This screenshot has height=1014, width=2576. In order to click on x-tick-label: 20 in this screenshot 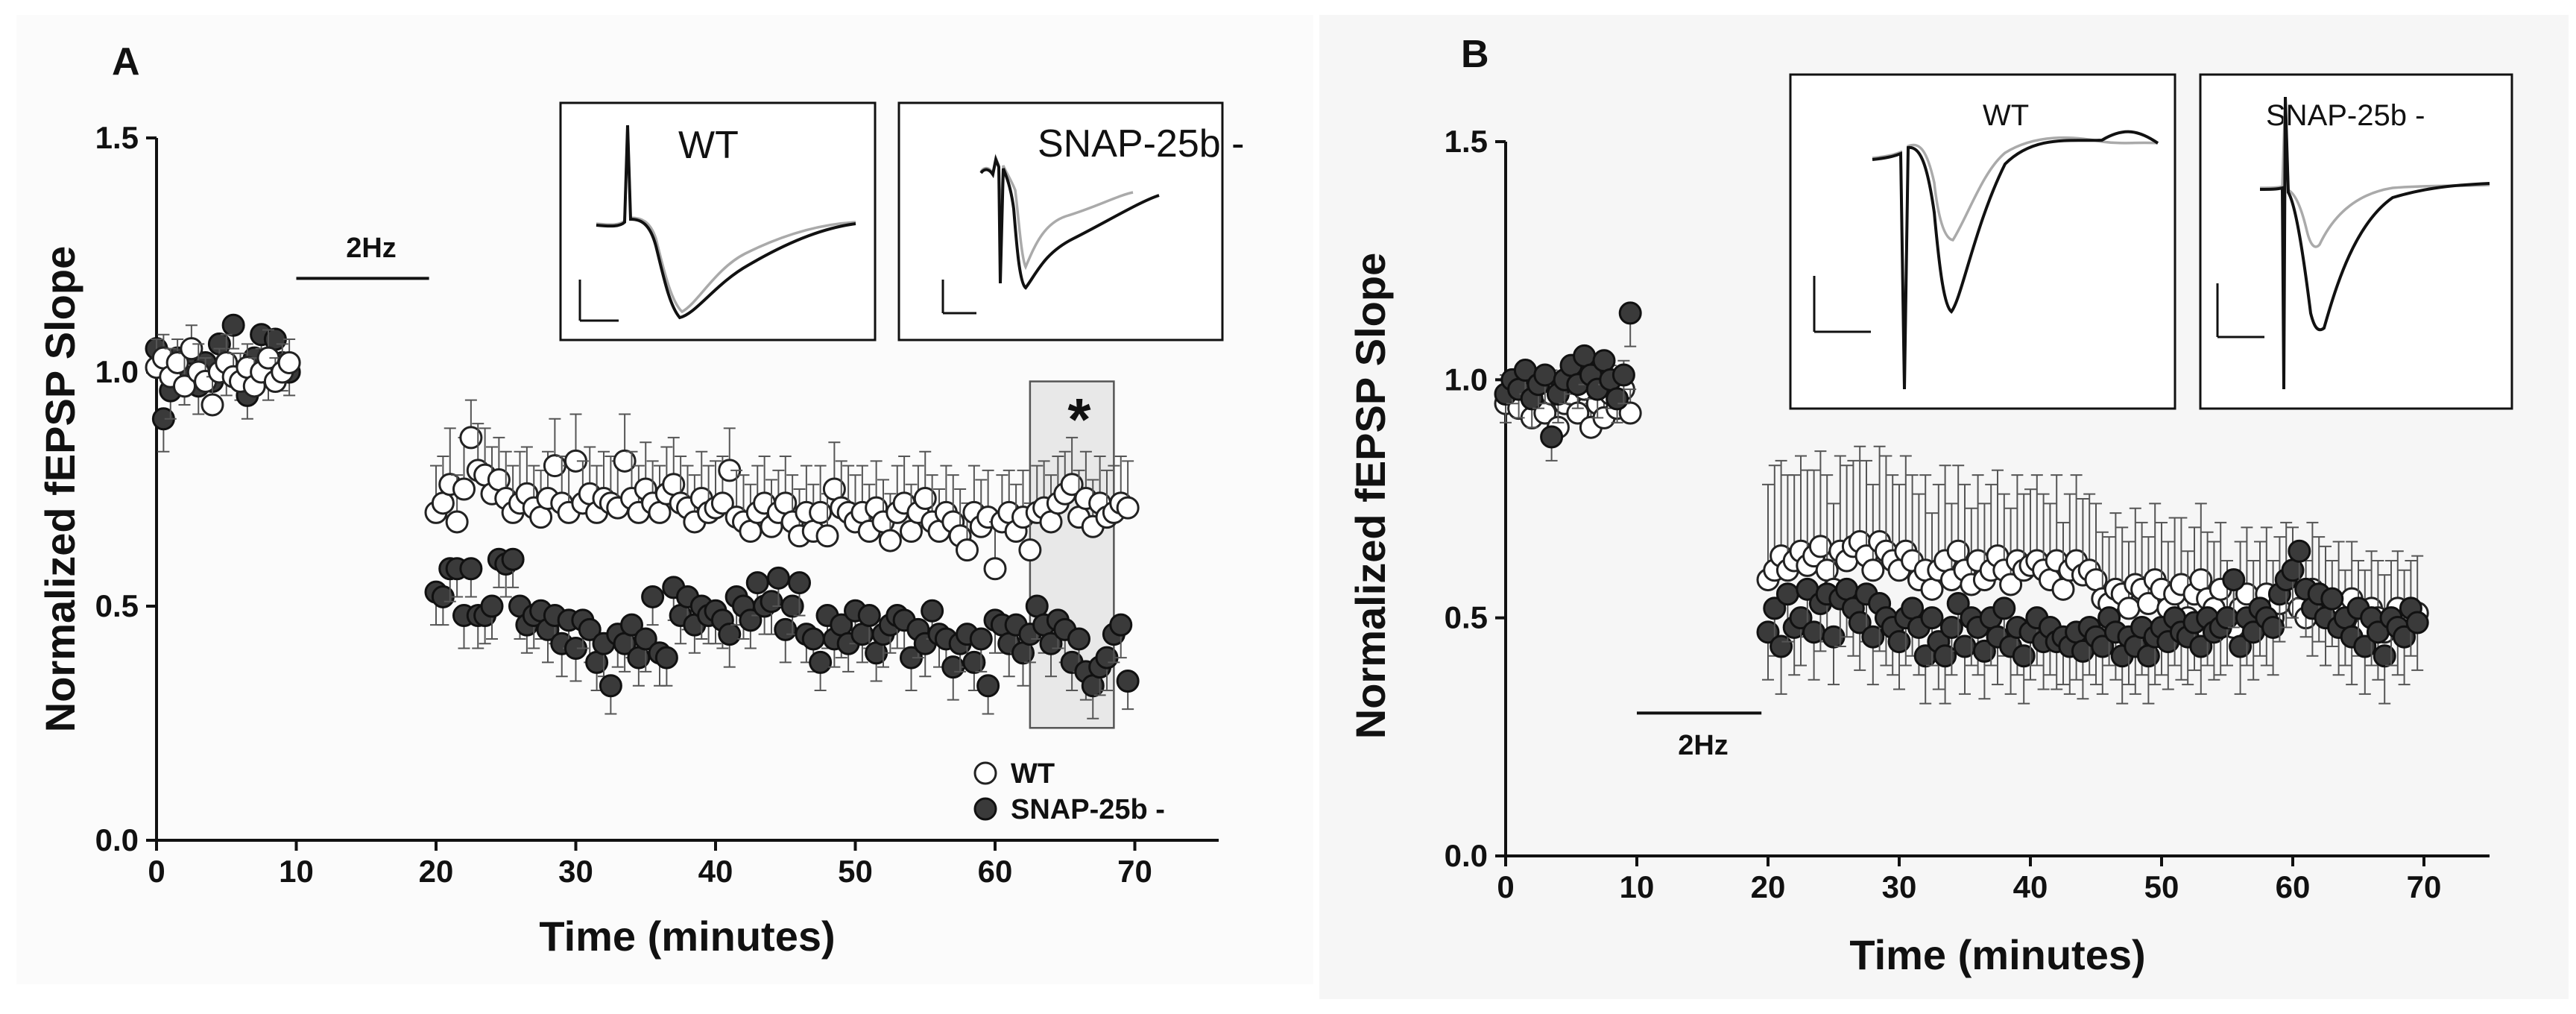, I will do `click(436, 871)`.